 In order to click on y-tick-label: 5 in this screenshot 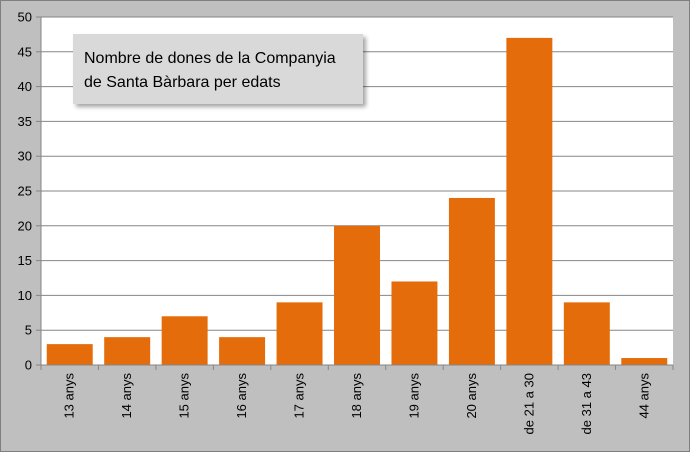, I will do `click(28, 330)`.